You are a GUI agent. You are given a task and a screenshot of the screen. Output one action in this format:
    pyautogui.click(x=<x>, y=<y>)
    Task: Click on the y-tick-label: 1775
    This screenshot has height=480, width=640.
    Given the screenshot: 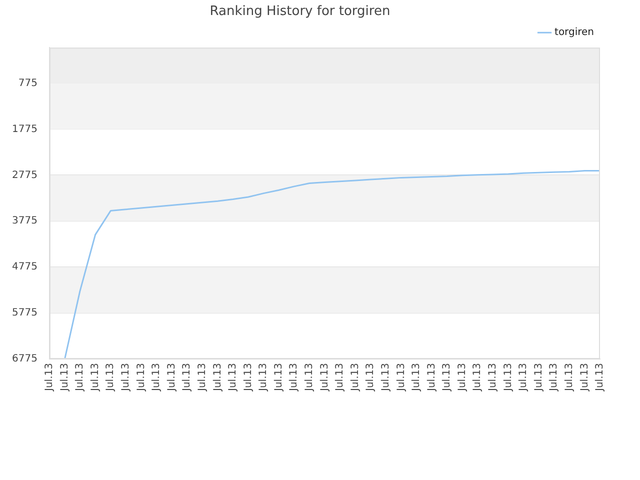 What is the action you would take?
    pyautogui.click(x=25, y=129)
    